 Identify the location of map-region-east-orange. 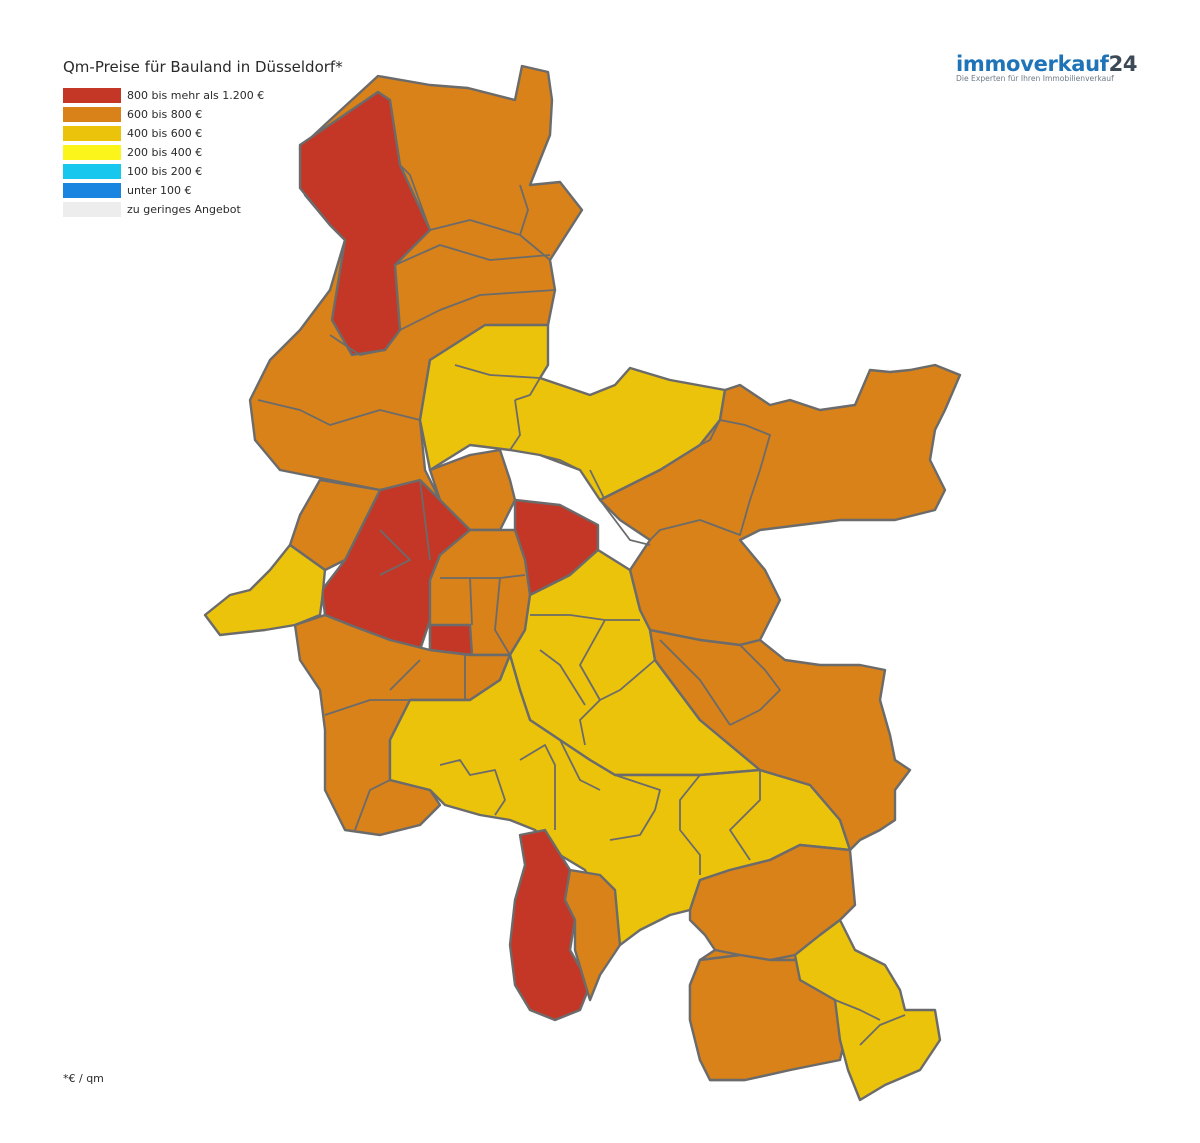
(780, 505).